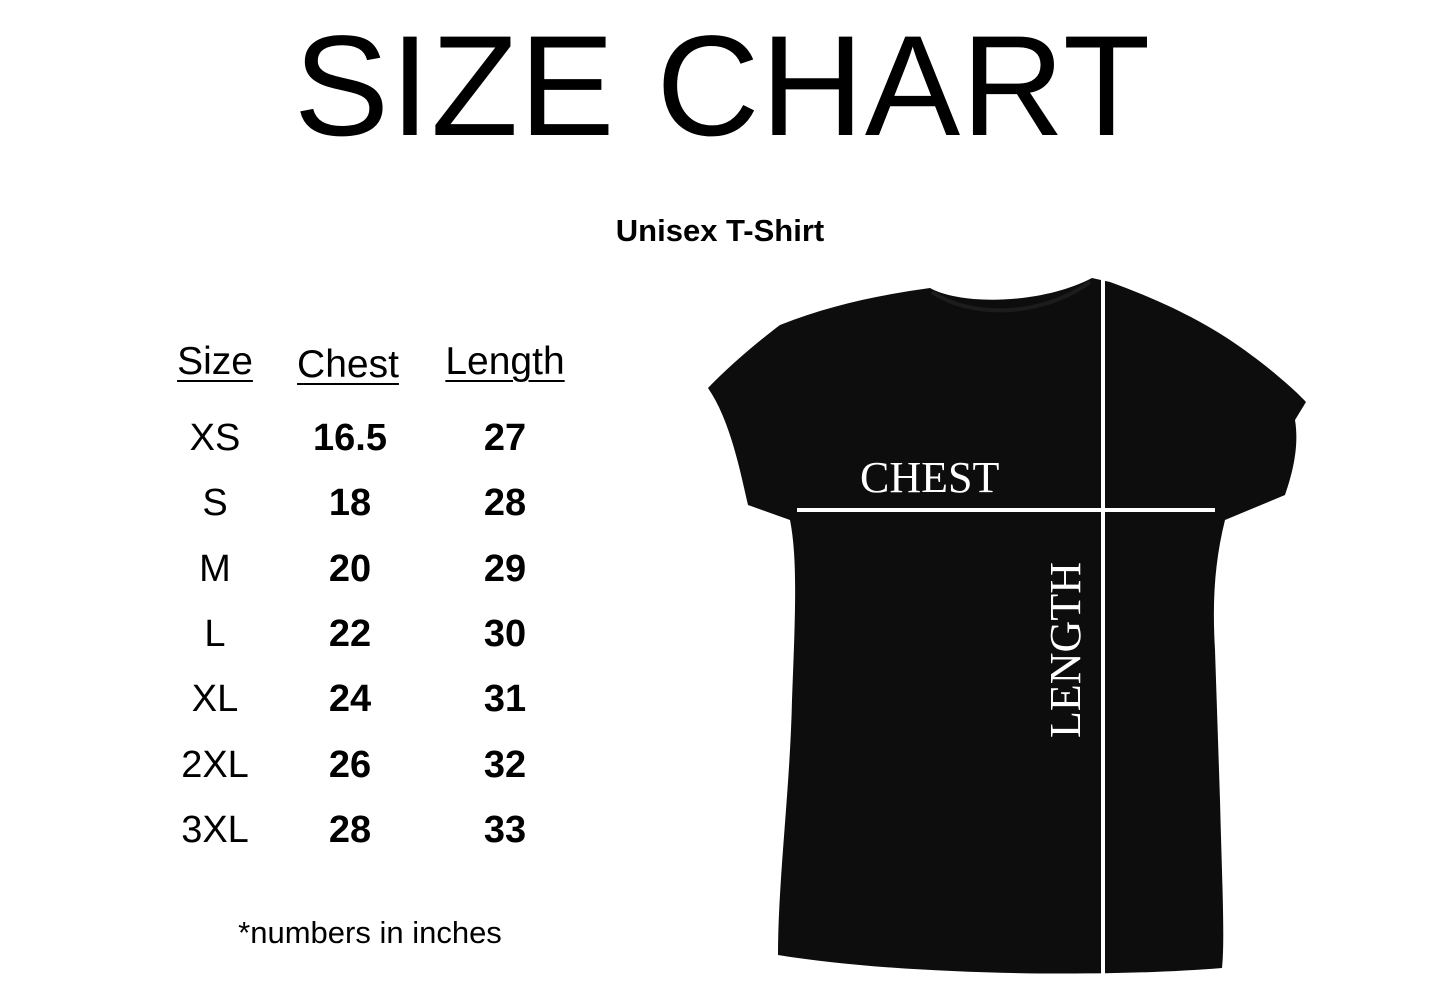 The width and height of the screenshot is (1445, 999). What do you see at coordinates (722, 86) in the screenshot?
I see `page-title: SIZE CHART` at bounding box center [722, 86].